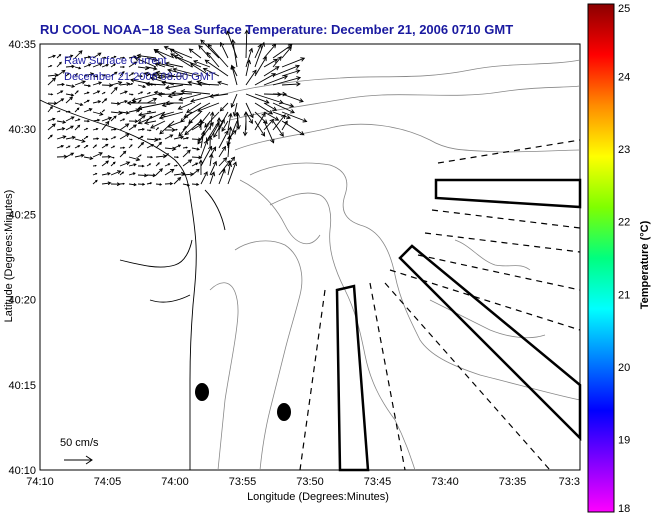 The height and width of the screenshot is (518, 651). I want to click on x-tick-label: 73:55, so click(243, 482).